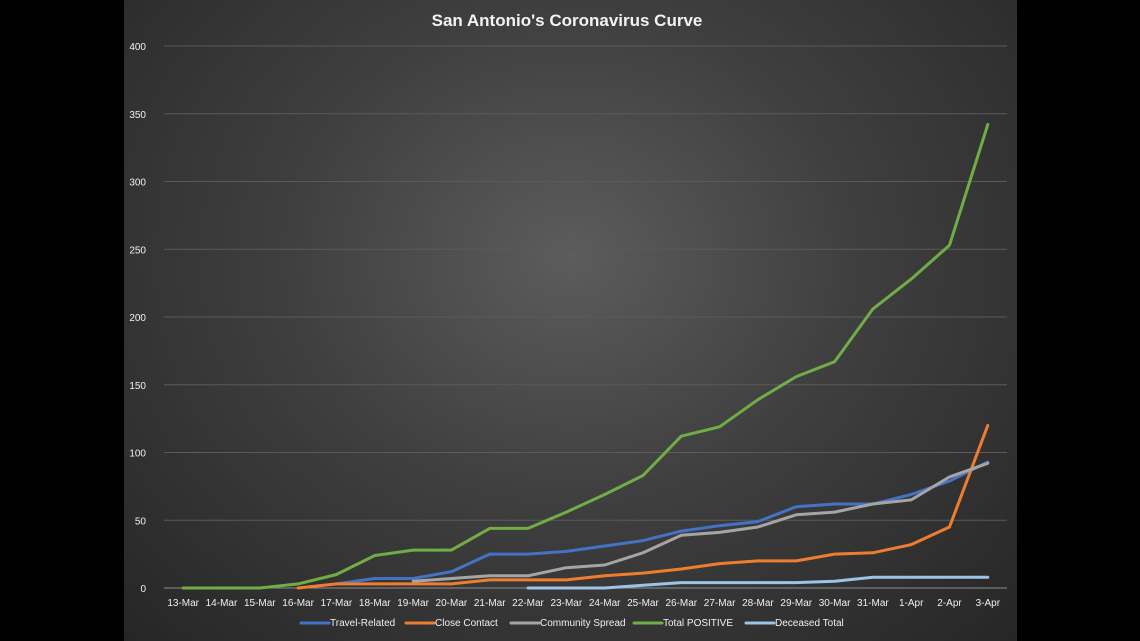 The height and width of the screenshot is (641, 1140). What do you see at coordinates (137, 250) in the screenshot?
I see `y-tick-label: 250` at bounding box center [137, 250].